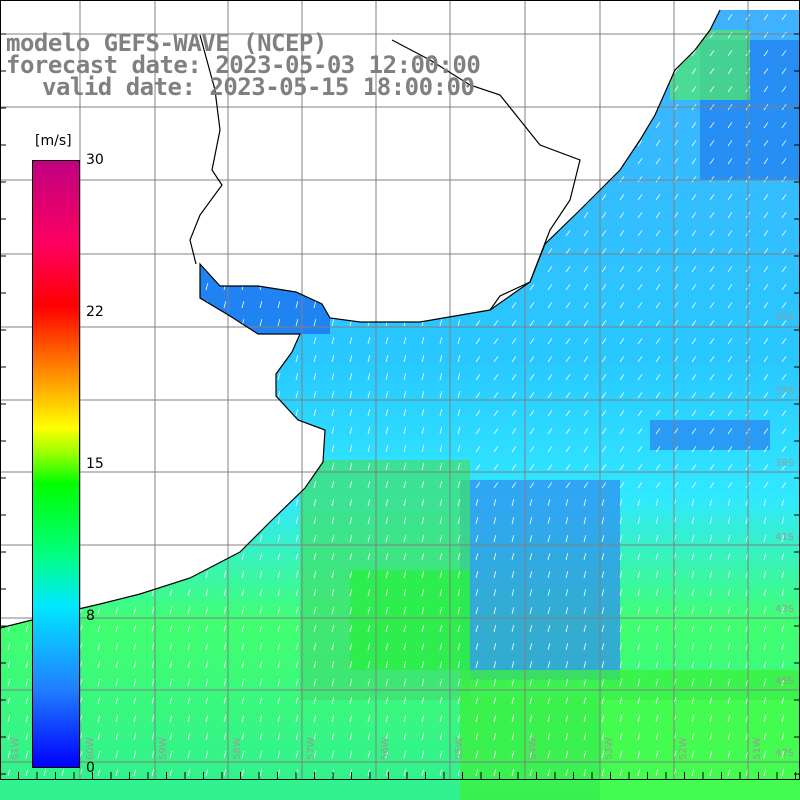 Image resolution: width=800 pixels, height=800 pixels. I want to click on lon-label: 53W, so click(609, 748).